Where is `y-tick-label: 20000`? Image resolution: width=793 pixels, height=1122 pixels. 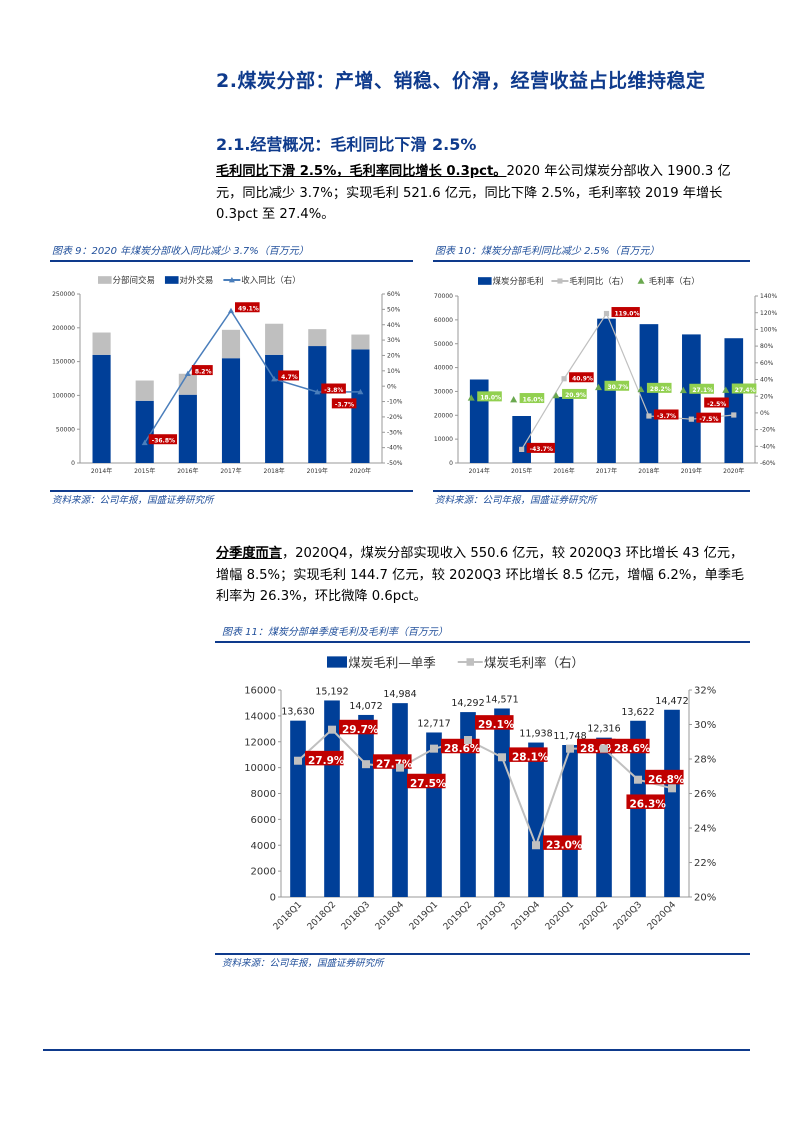
y-tick-label: 20000 is located at coordinates (443, 415).